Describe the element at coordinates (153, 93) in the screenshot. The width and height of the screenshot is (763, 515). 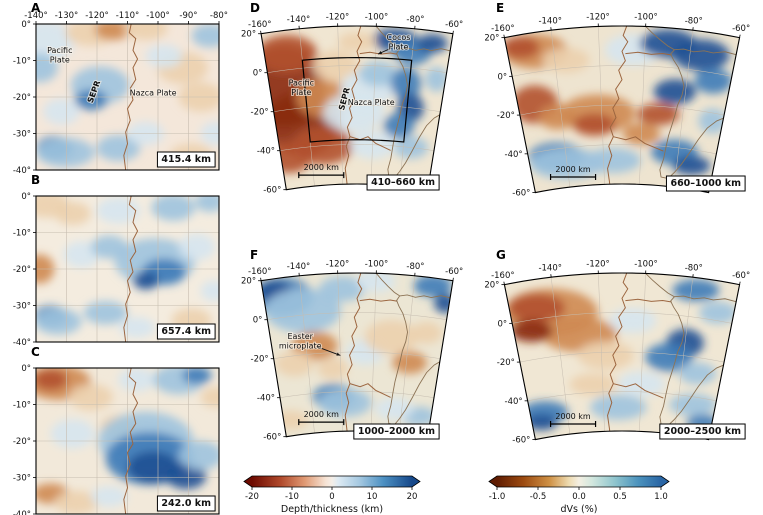
I see `map-annotation: Nazca Plate` at that location.